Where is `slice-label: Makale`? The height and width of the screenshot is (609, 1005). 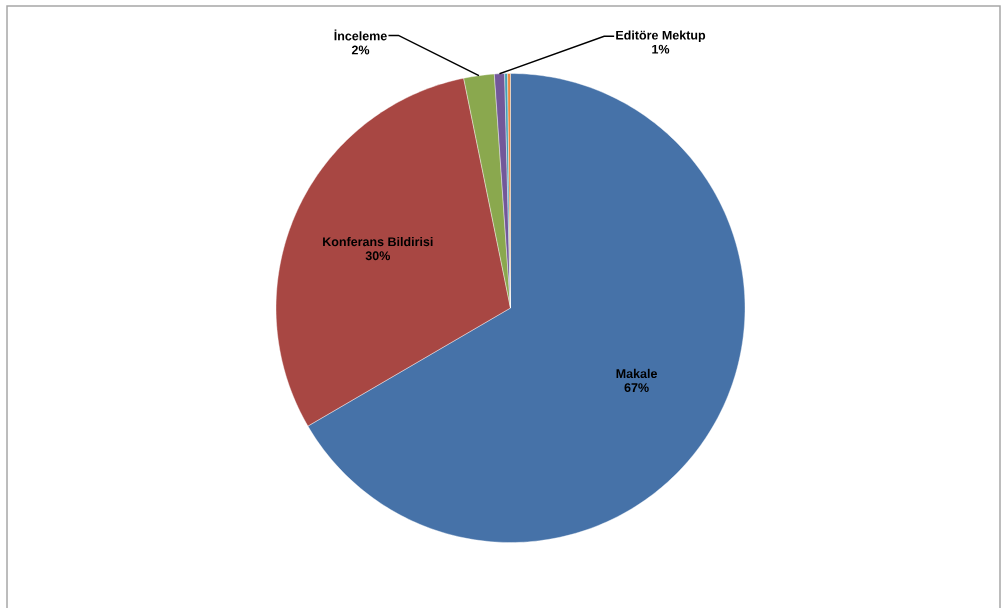
slice-label: Makale is located at coordinates (636, 373).